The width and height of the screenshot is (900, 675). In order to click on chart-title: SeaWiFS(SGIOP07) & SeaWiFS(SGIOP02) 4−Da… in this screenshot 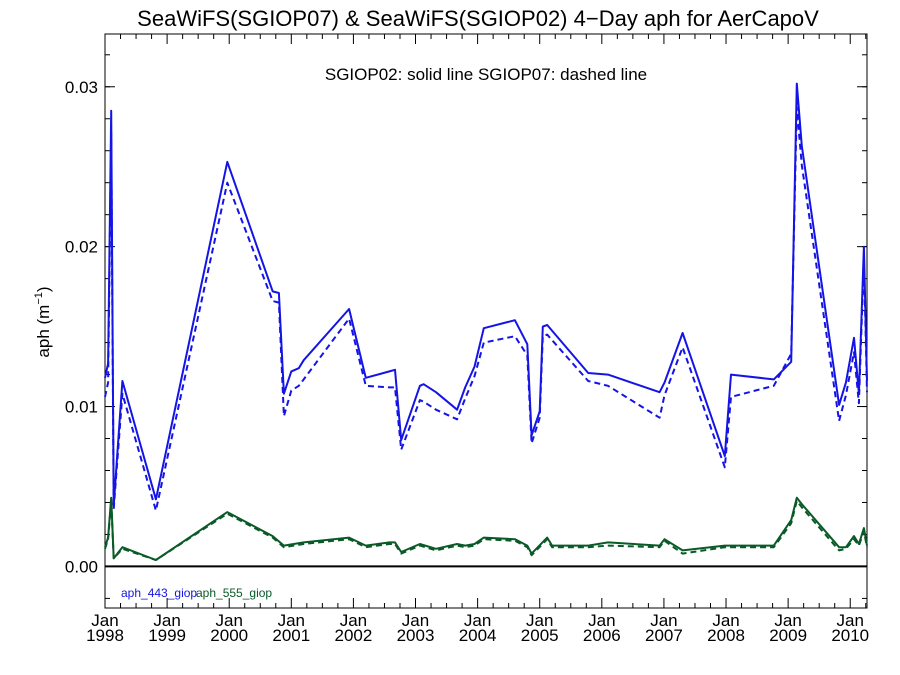, I will do `click(478, 18)`.